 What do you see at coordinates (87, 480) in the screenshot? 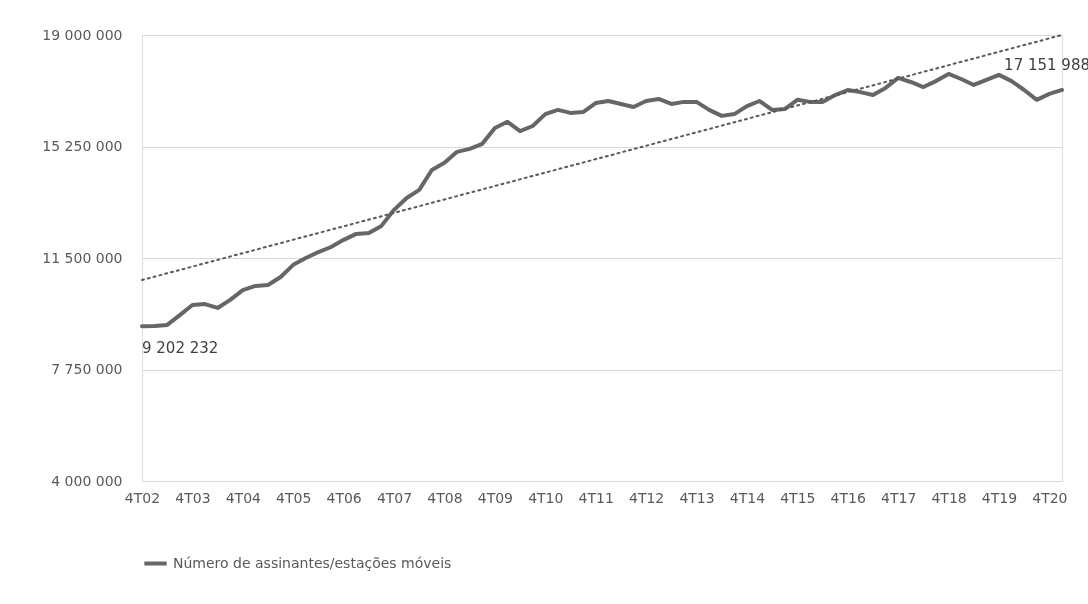
I see `y-tick-label: 4 000 000` at bounding box center [87, 480].